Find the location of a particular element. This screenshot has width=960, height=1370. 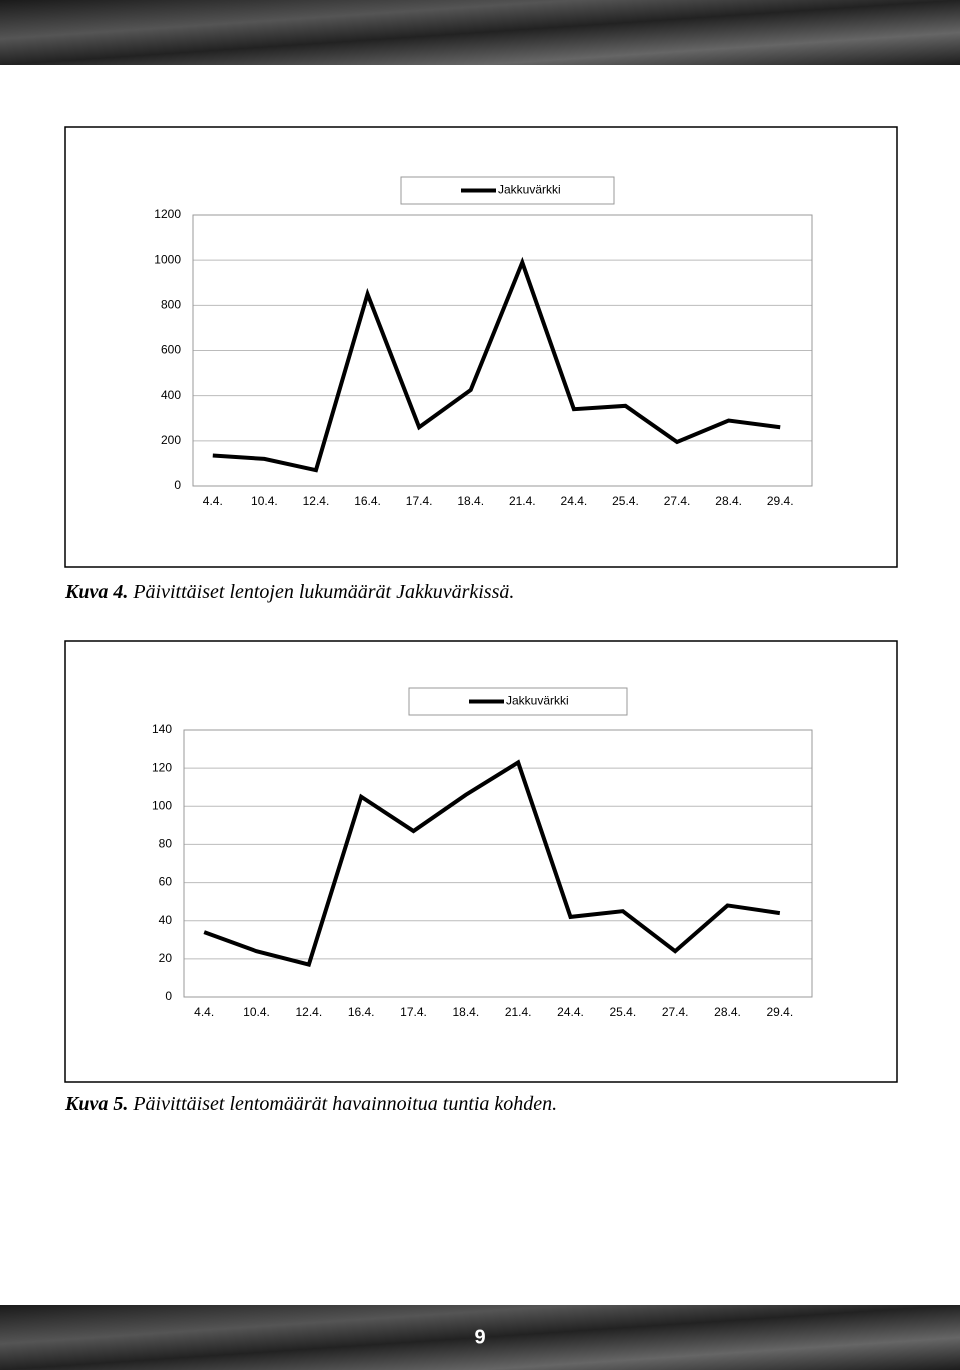

y-tick-label: 600 is located at coordinates (171, 350).